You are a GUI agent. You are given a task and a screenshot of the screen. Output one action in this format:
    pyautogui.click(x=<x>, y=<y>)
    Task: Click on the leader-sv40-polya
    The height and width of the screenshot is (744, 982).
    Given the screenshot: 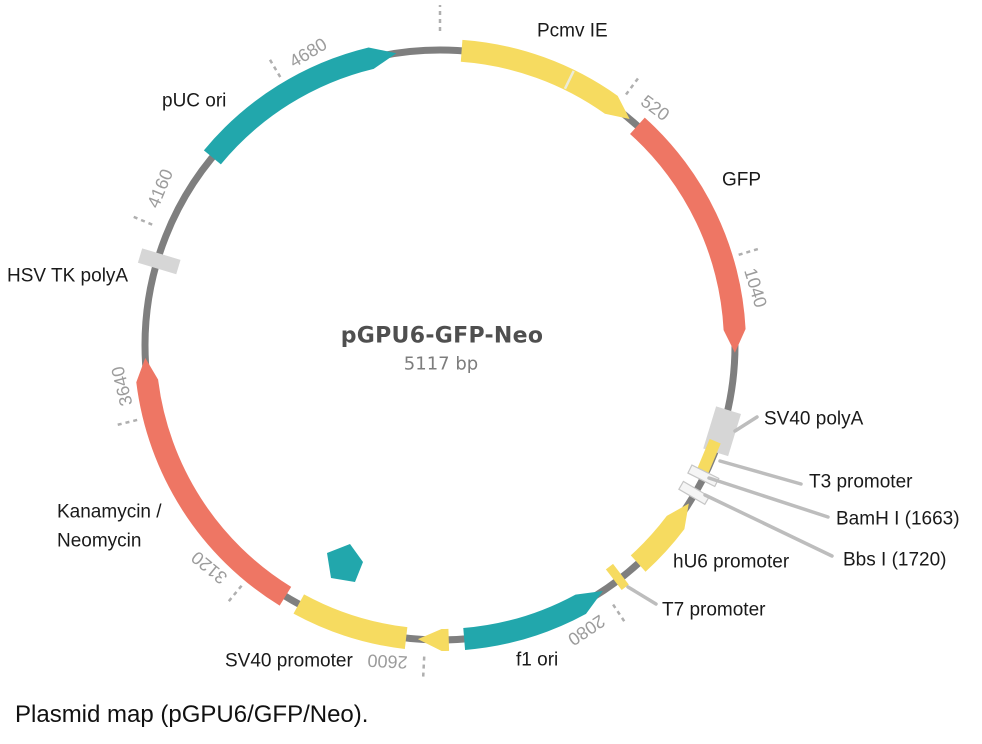 What is the action you would take?
    pyautogui.click(x=746, y=424)
    